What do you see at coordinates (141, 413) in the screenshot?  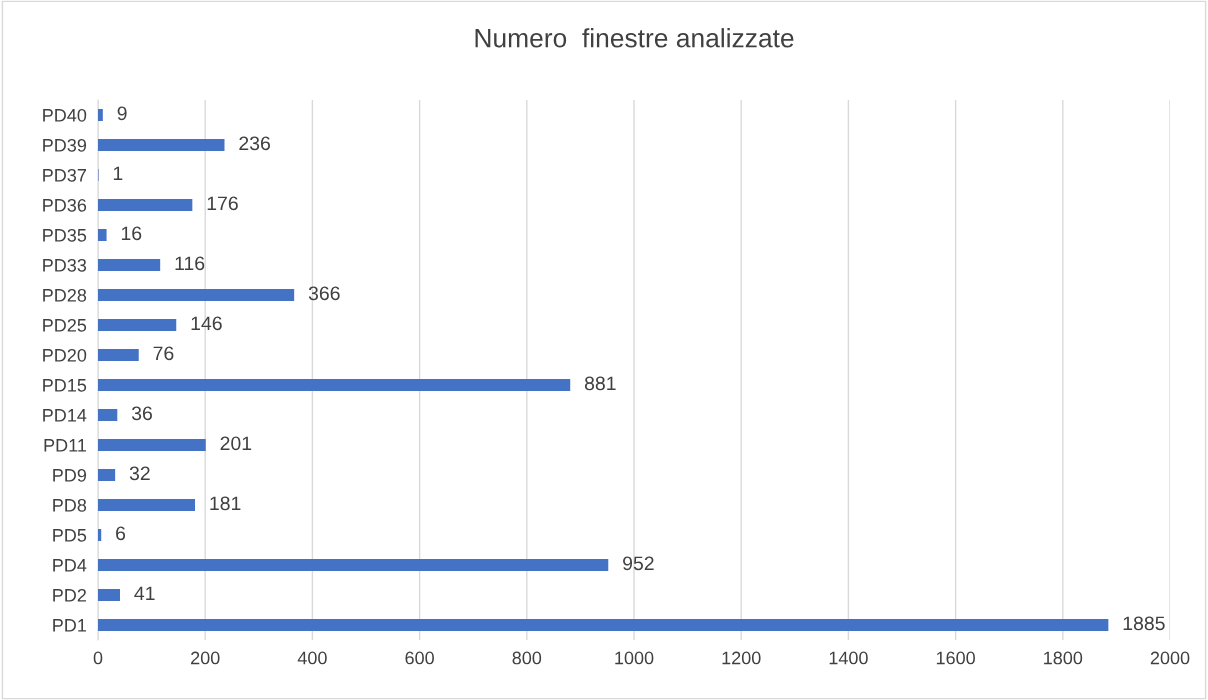 I see `data-label: 36` at bounding box center [141, 413].